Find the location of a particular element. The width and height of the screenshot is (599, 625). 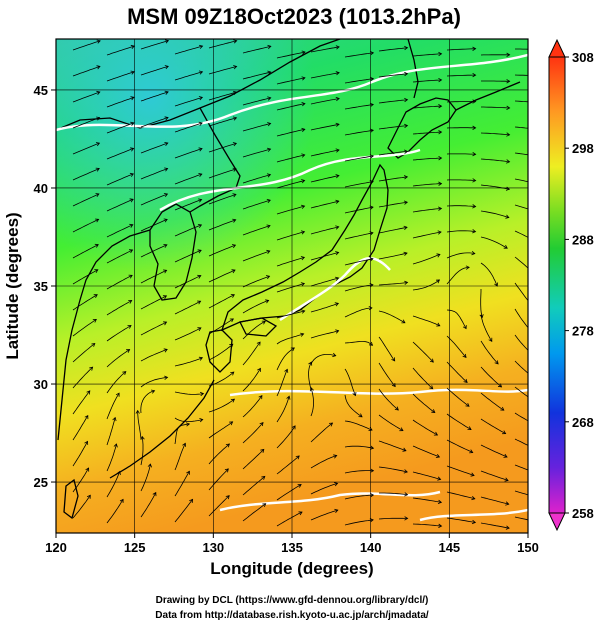

colorbar-tick-label: 298 is located at coordinates (583, 148).